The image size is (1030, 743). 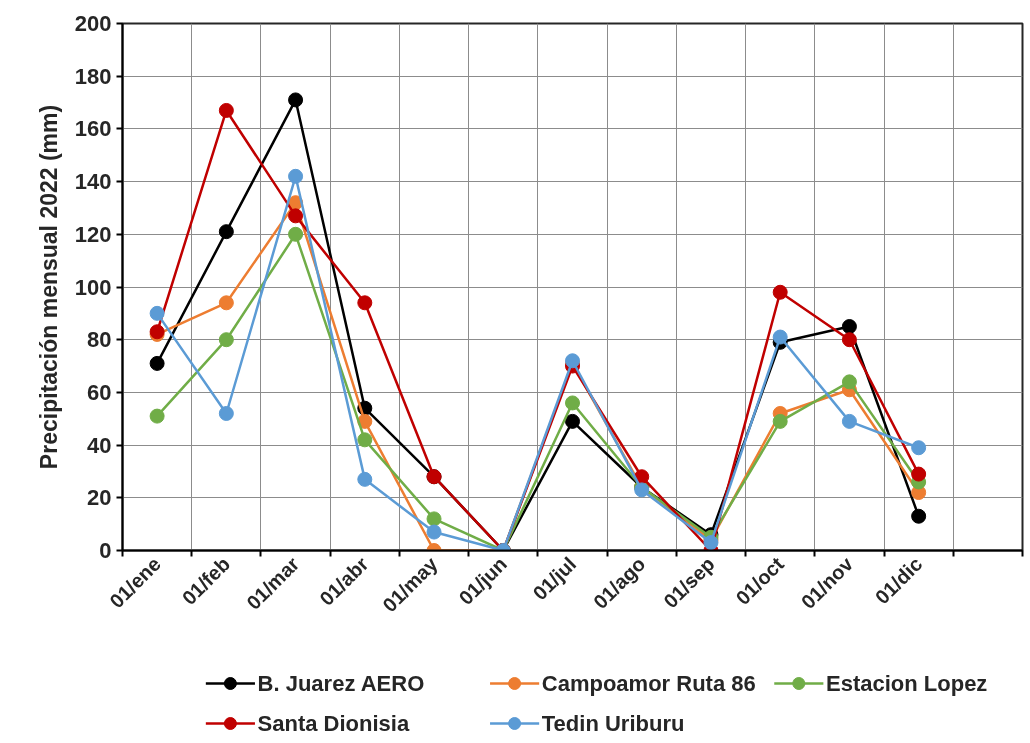 What do you see at coordinates (48, 287) in the screenshot?
I see `y-axis-title: Precipitación mensual 2022 (mm)` at bounding box center [48, 287].